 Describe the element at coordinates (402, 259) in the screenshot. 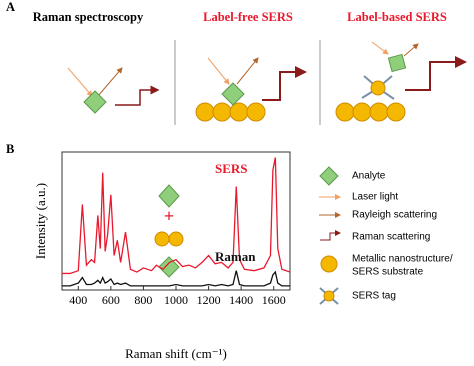

I see `legend-text: Metallic nanostructure/` at that location.